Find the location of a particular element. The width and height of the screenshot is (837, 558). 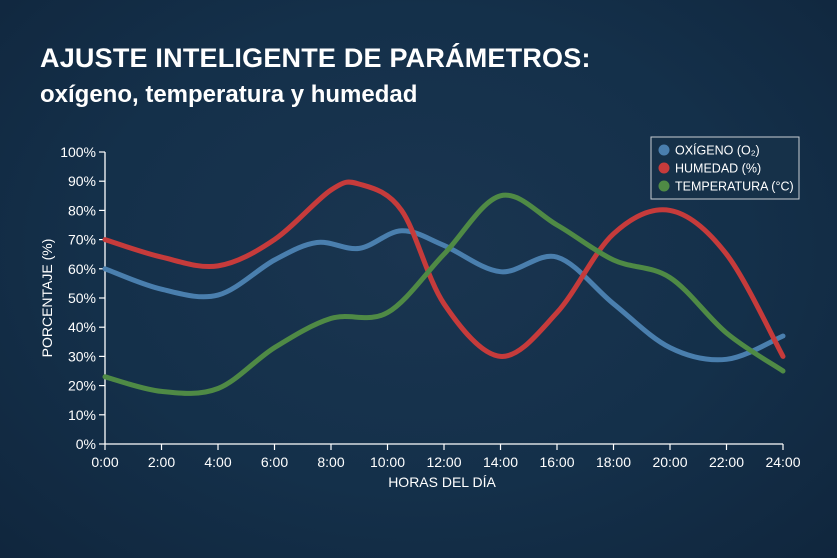

y-tick-label: 50% is located at coordinates (82, 298).